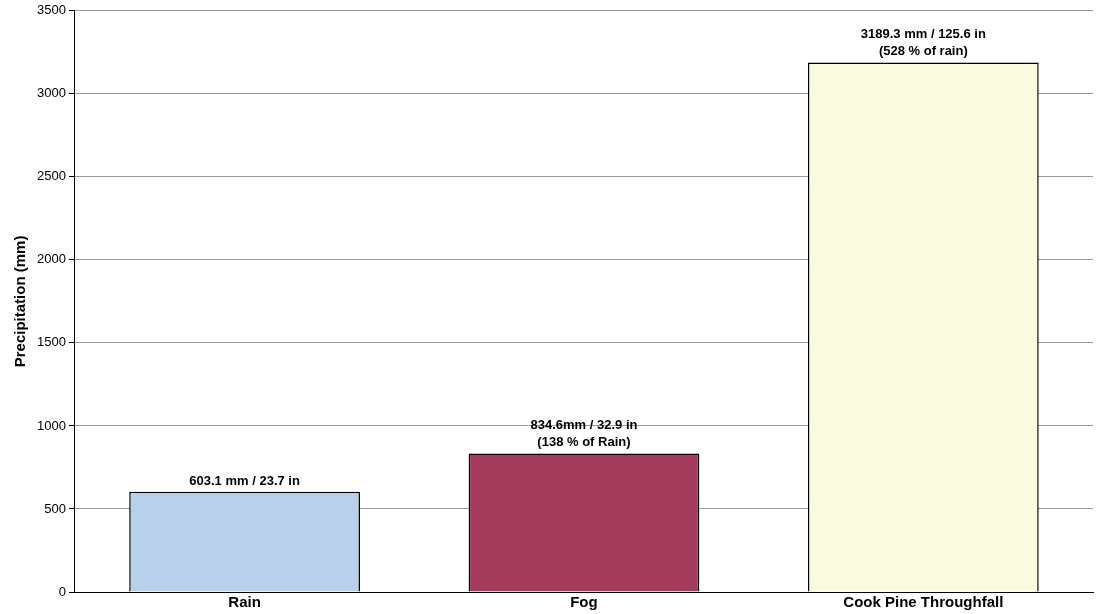 The width and height of the screenshot is (1103, 614). Describe the element at coordinates (51, 259) in the screenshot. I see `y-tick-label: 2000` at that location.